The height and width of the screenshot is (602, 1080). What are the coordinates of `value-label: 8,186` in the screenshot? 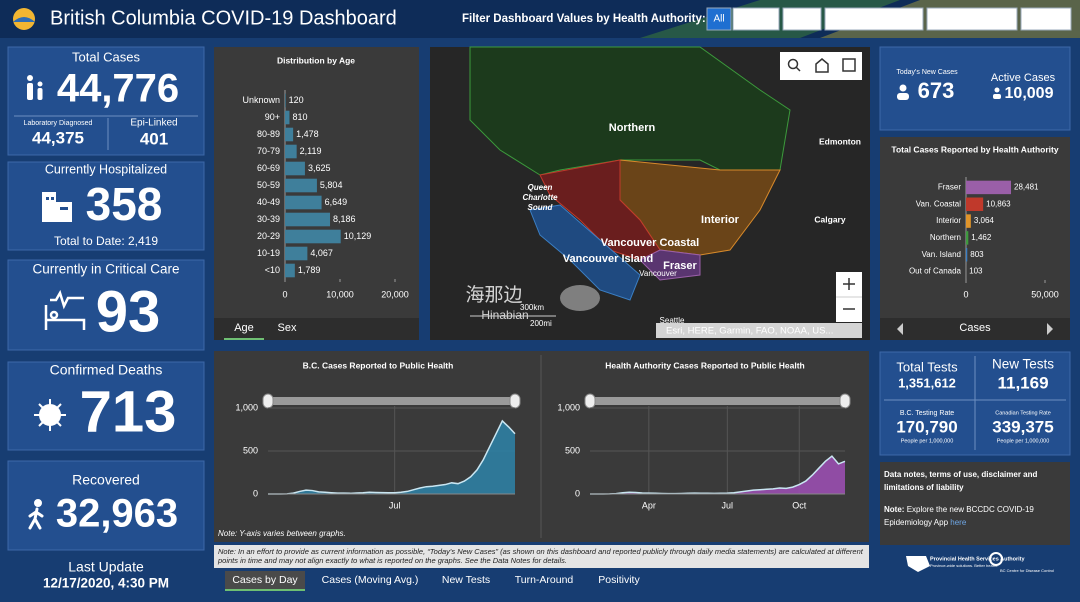 It's located at (344, 219).